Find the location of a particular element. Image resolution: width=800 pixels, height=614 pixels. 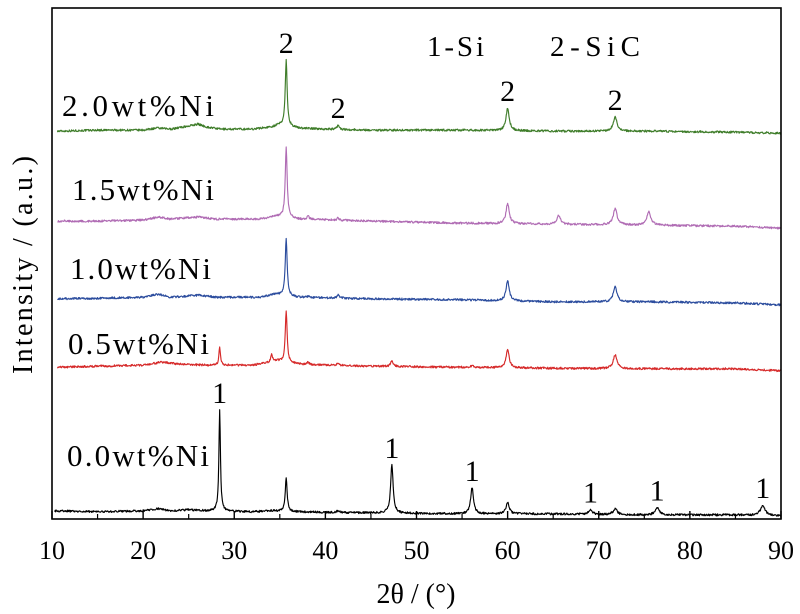

x-tick-label: 20 is located at coordinates (143, 550).